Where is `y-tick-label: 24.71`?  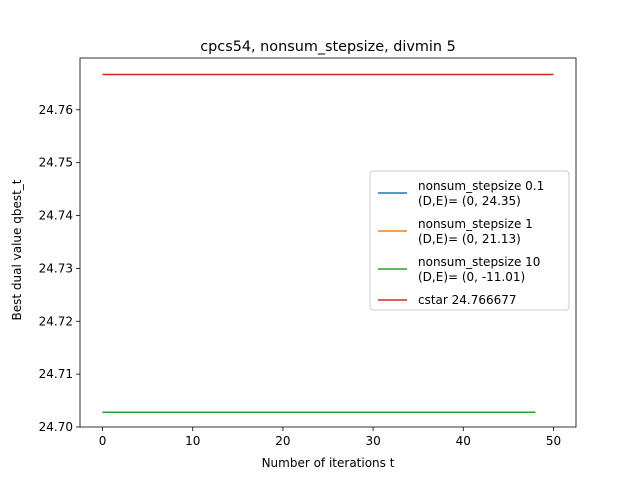
y-tick-label: 24.71 is located at coordinates (56, 374).